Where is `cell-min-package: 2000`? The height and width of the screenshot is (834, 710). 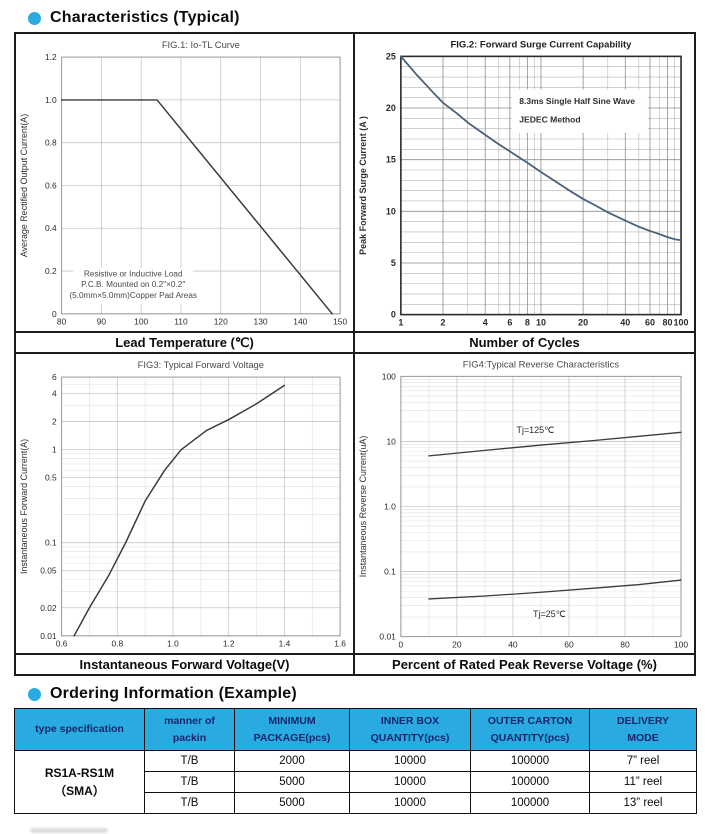
cell-min-package: 2000 is located at coordinates (292, 761).